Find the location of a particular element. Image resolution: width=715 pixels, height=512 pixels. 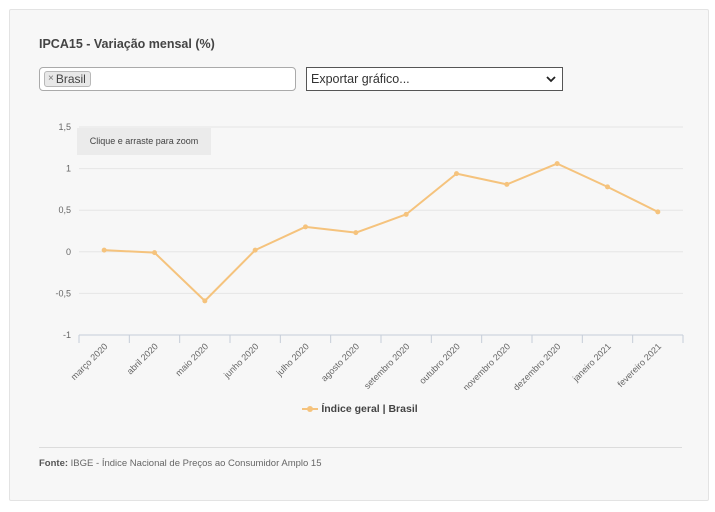

legend-line-marker-icon is located at coordinates (310, 409).